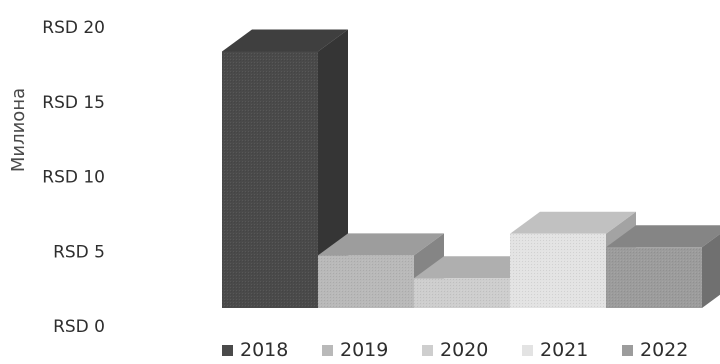 This screenshot has height=364, width=720. Describe the element at coordinates (573, 222) in the screenshot. I see `bar-top-2021` at that location.